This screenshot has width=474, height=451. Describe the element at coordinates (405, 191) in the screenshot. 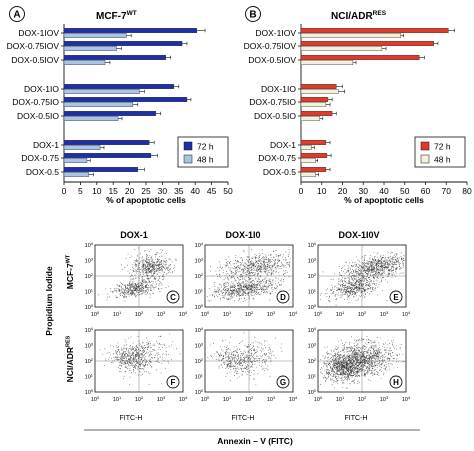

I see `x-tick-label: 50` at that location.